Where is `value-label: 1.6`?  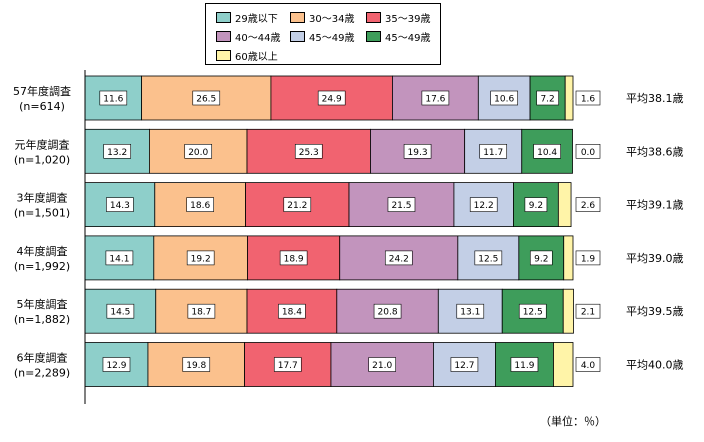
value-label: 1.6 is located at coordinates (588, 100).